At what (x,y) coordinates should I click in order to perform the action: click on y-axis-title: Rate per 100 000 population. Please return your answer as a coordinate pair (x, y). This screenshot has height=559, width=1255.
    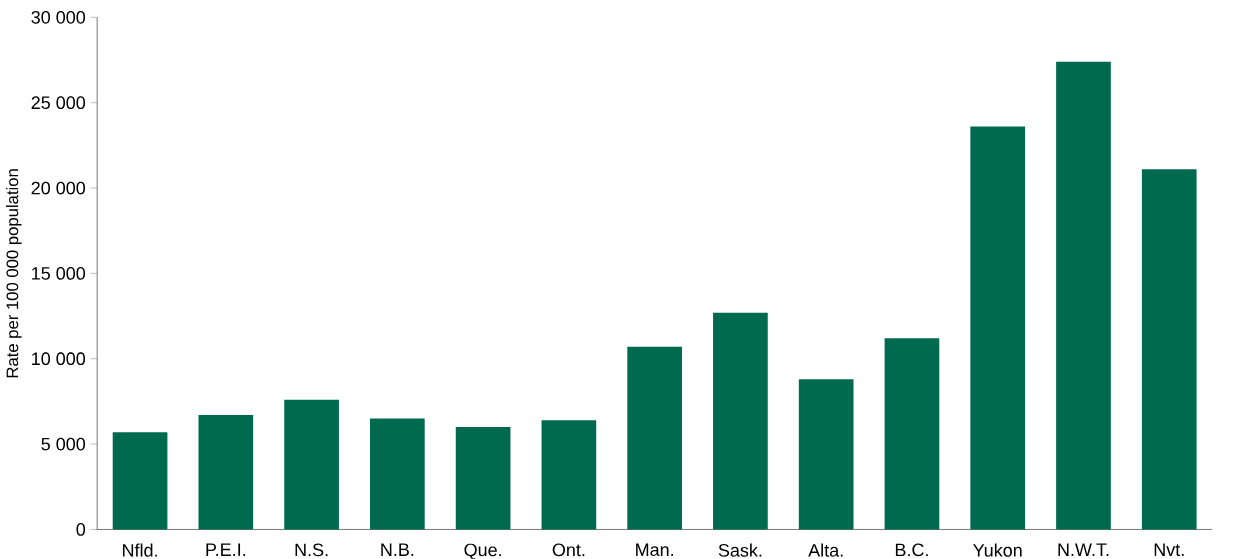
    Looking at the image, I should click on (14, 273).